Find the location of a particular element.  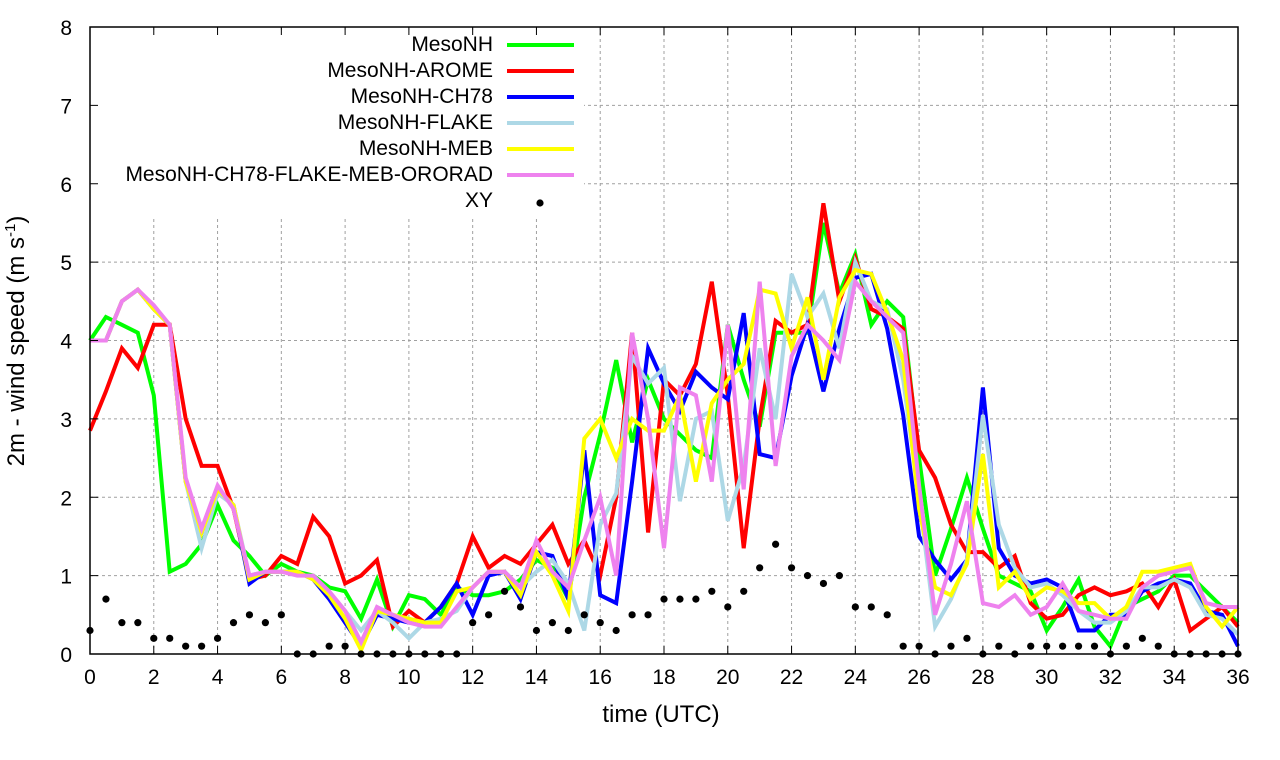

x-axis-title: time (UTC) is located at coordinates (660, 714).